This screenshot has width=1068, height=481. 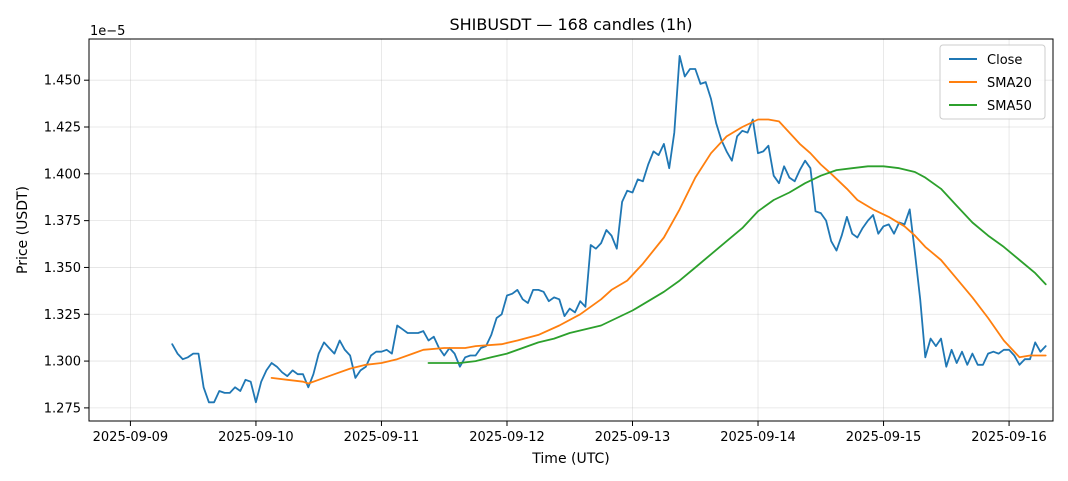 I want to click on x-axis-label: Time (UTC), so click(x=570, y=459).